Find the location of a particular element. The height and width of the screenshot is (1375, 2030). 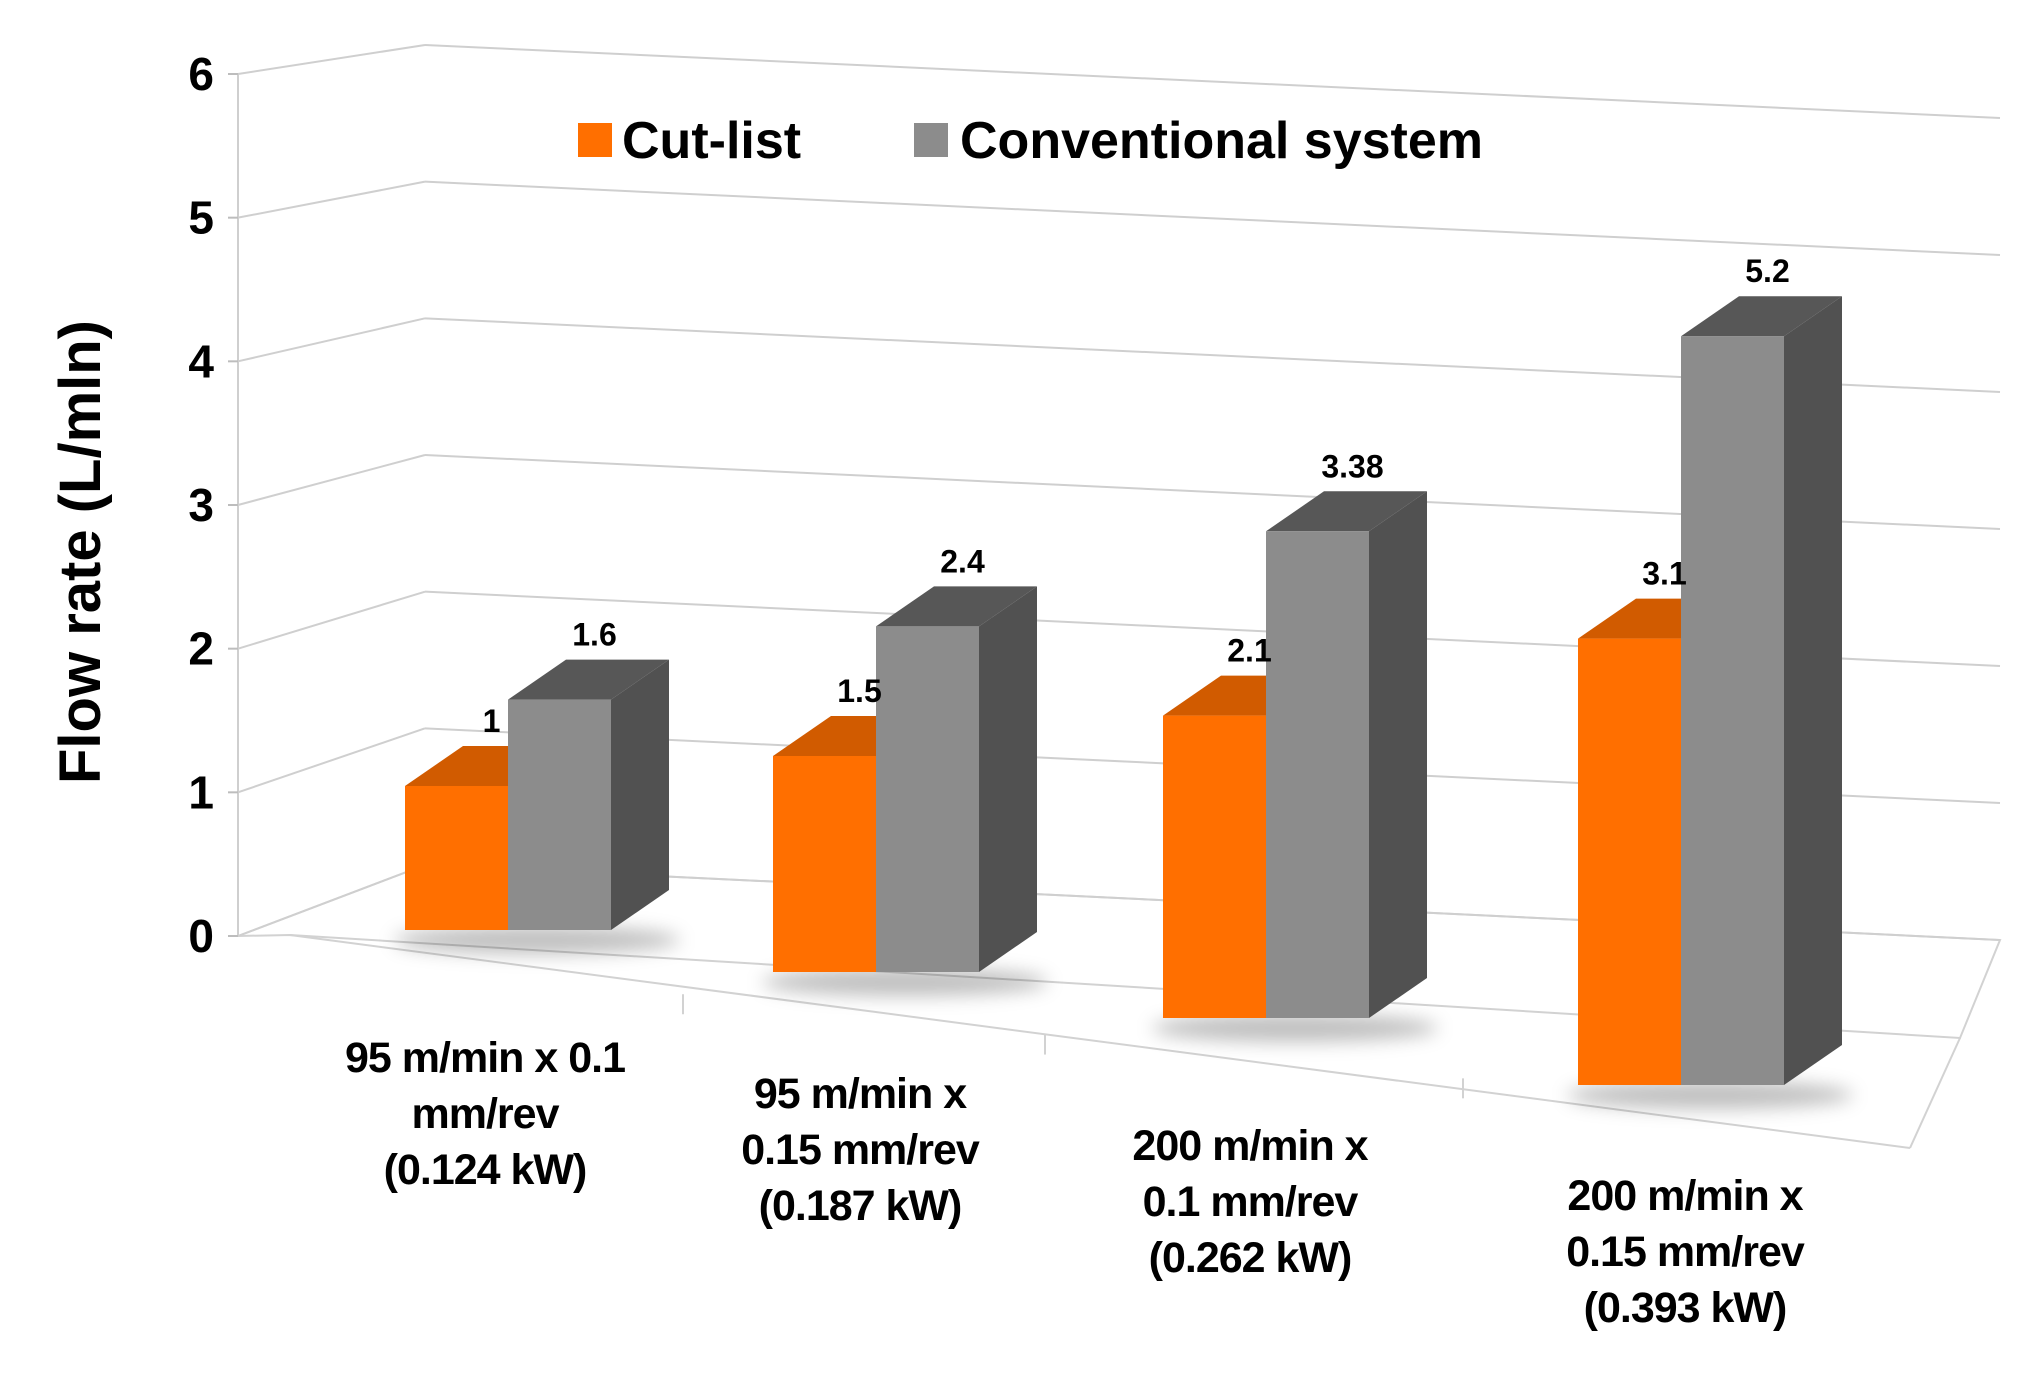

bar-cut-list-2-front is located at coordinates (824, 864).